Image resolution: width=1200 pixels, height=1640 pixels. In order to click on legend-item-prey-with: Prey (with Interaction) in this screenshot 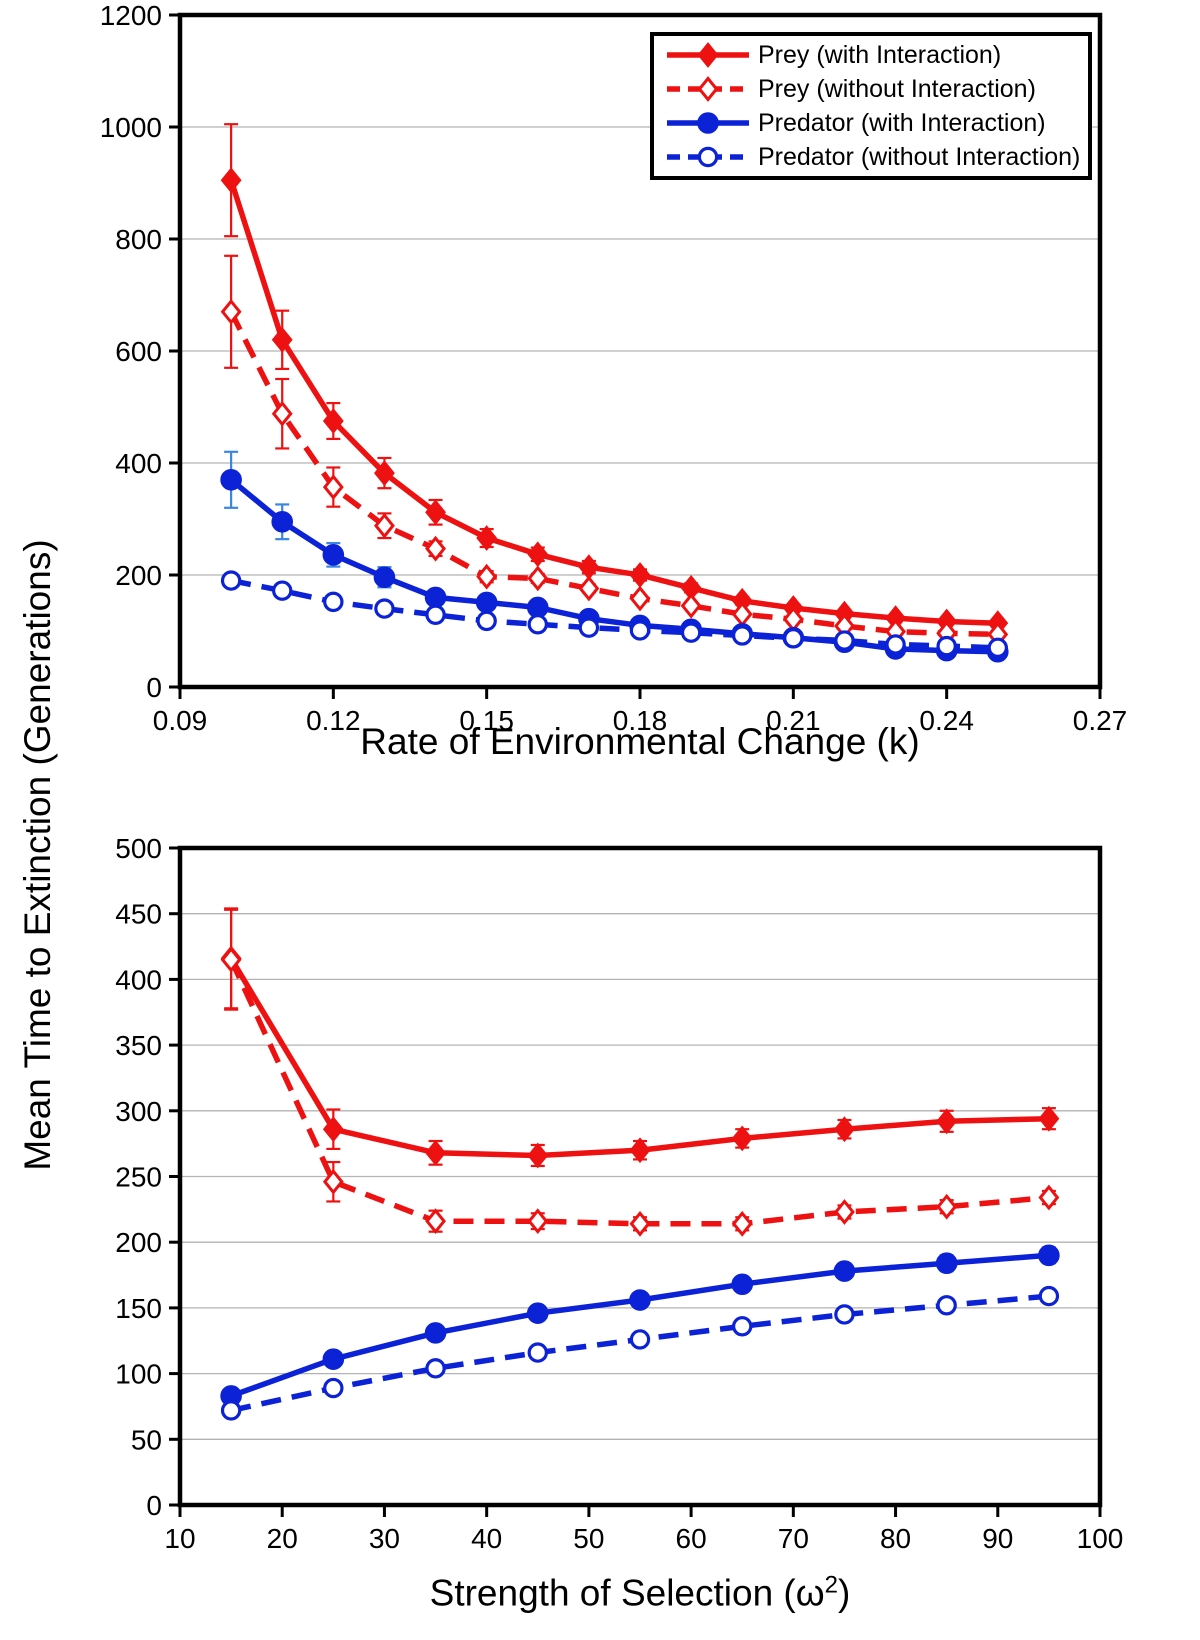, I will do `click(874, 55)`.